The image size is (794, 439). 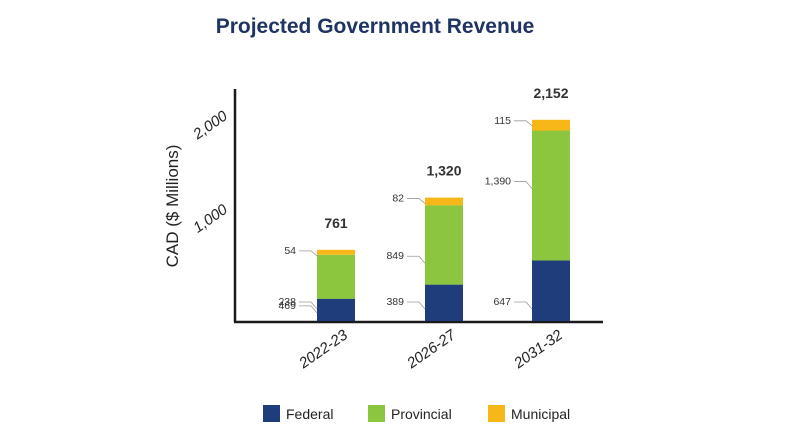 I want to click on y-tick-label: 1,000, so click(x=210, y=219).